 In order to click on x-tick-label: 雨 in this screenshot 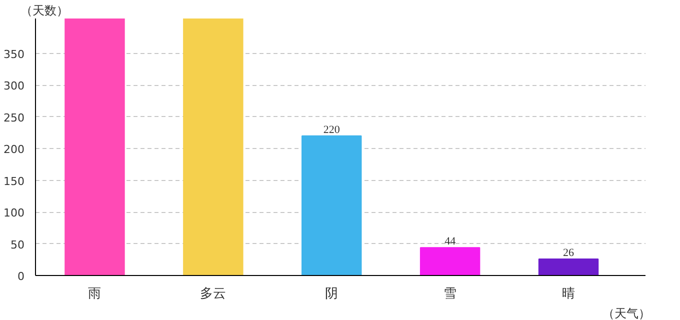, I will do `click(95, 294)`.